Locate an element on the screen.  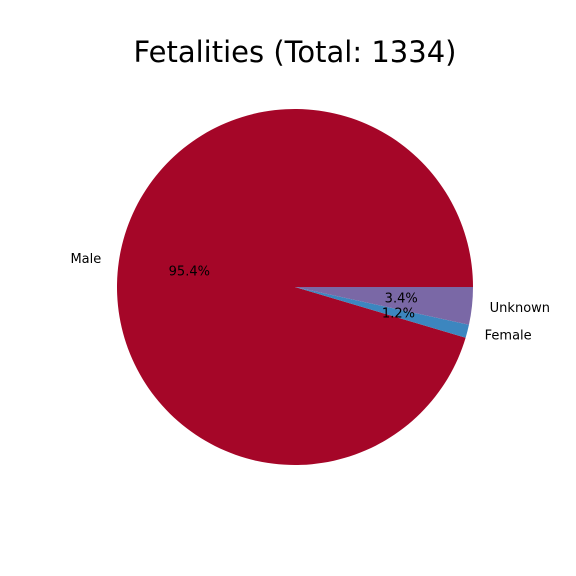
slice-percent-female: 1.2% is located at coordinates (398, 314).